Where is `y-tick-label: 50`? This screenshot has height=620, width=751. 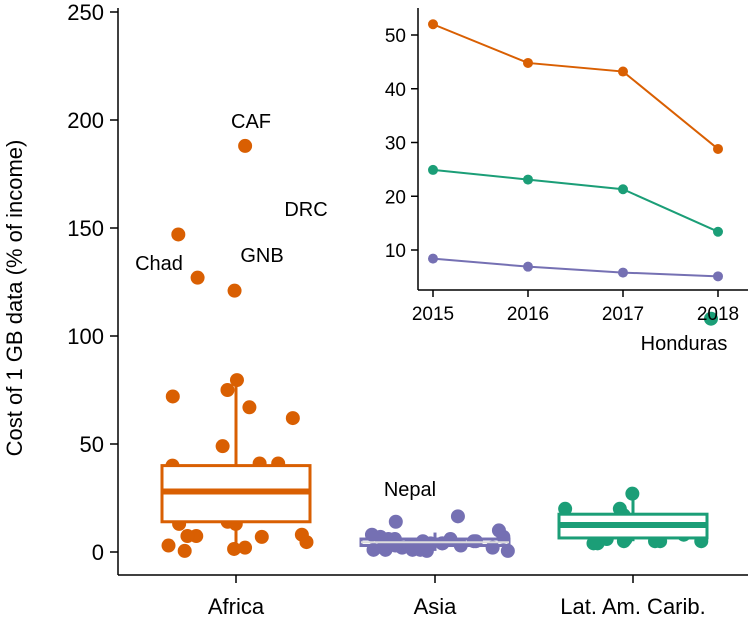 y-tick-label: 50 is located at coordinates (92, 444).